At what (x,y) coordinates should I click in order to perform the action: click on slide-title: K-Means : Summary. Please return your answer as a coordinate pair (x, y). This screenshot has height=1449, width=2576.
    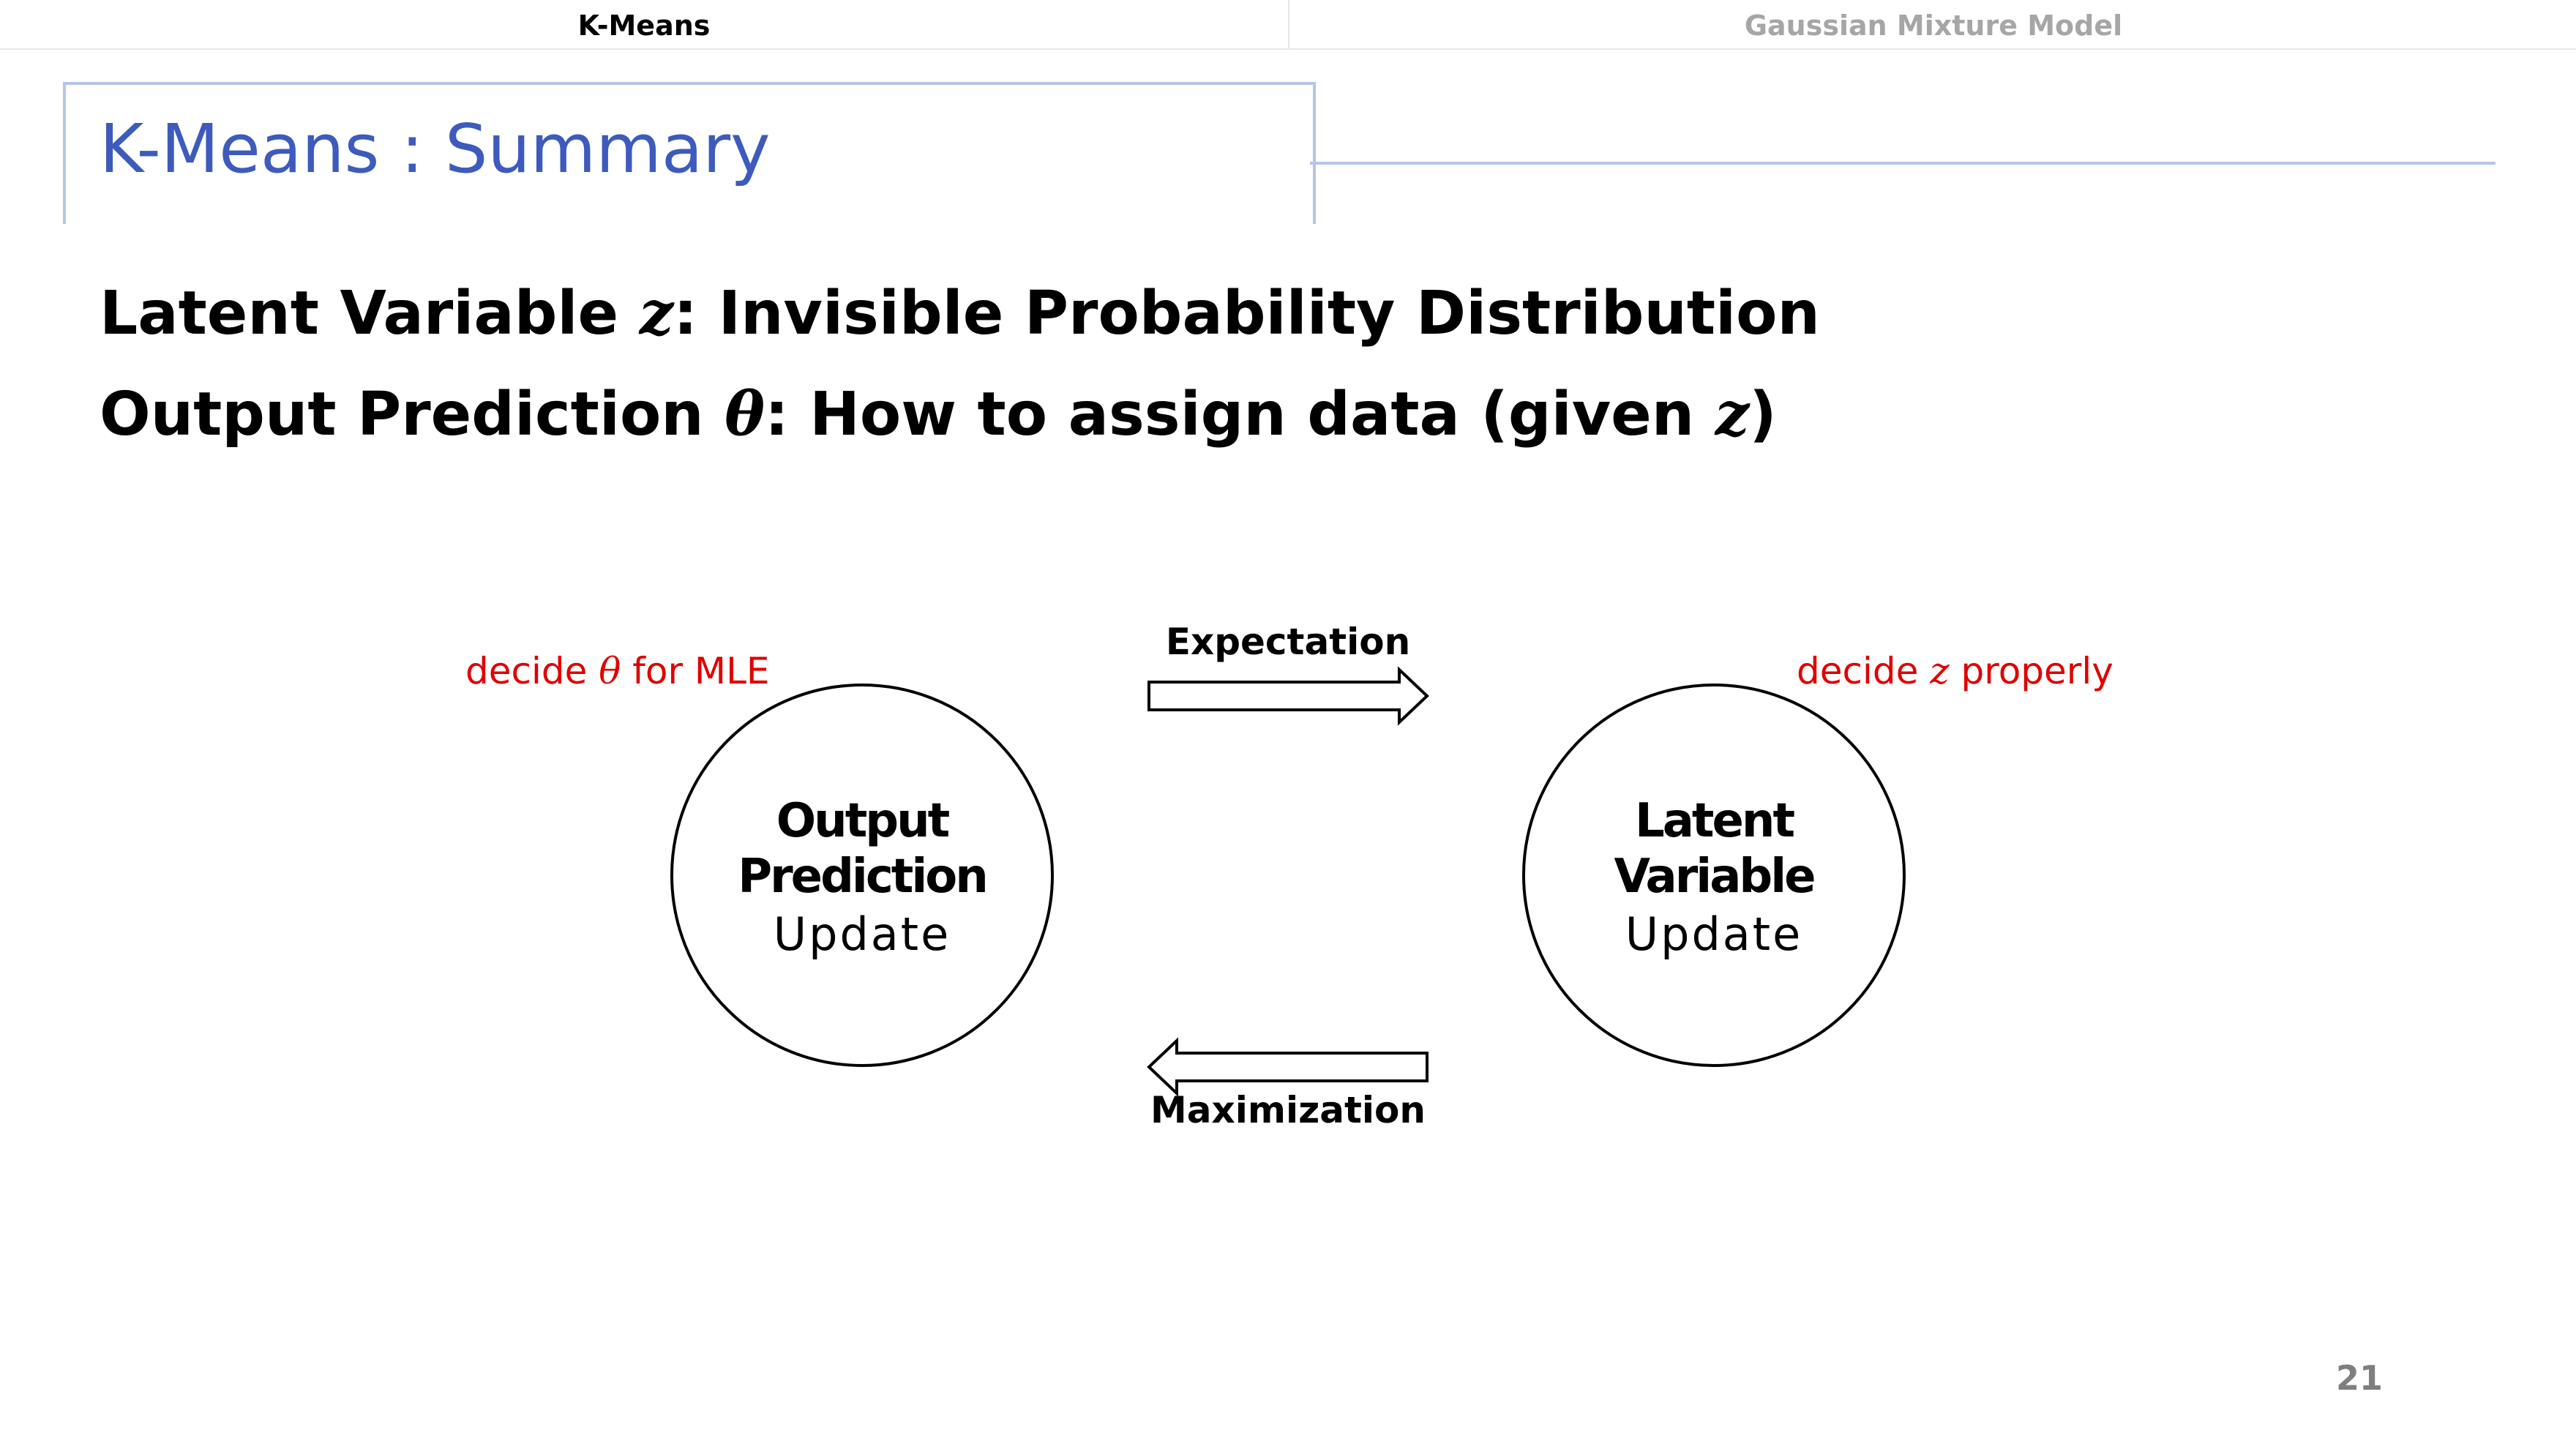
    Looking at the image, I should click on (435, 149).